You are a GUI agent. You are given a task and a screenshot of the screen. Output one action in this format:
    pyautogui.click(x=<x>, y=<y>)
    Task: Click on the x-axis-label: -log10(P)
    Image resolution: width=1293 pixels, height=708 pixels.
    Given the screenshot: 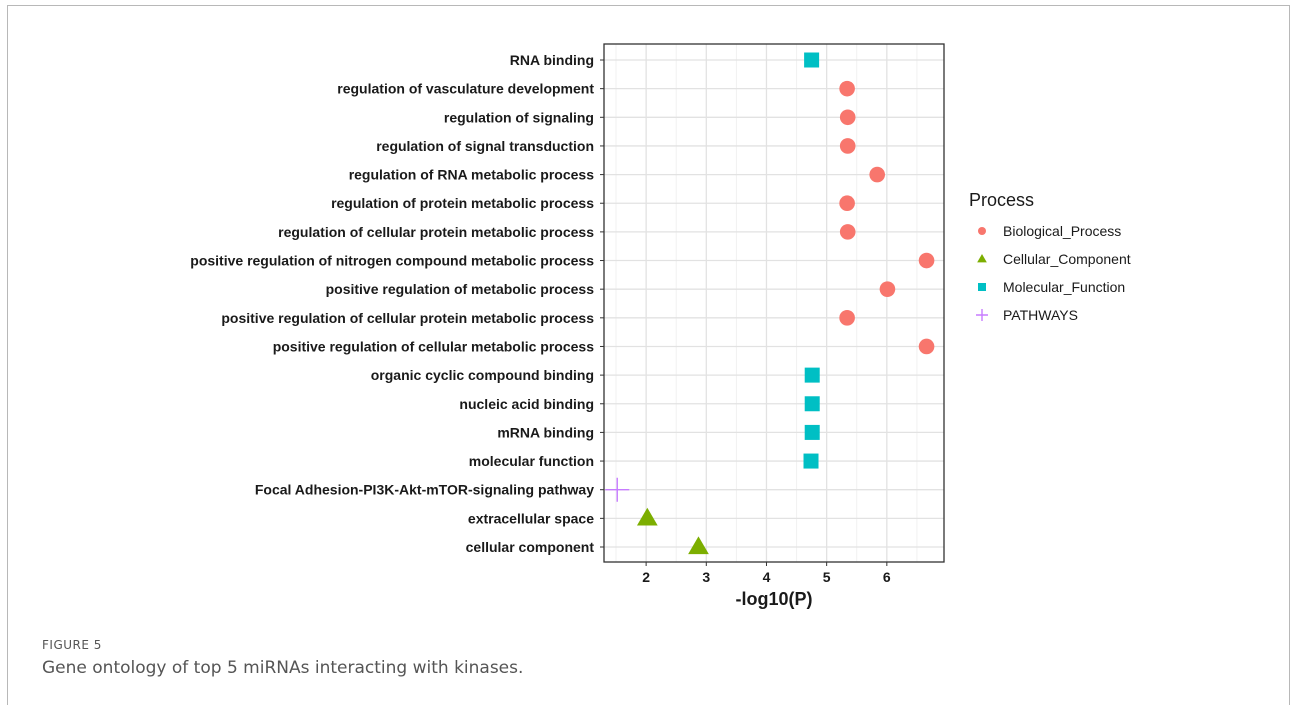 What is the action you would take?
    pyautogui.click(x=773, y=599)
    